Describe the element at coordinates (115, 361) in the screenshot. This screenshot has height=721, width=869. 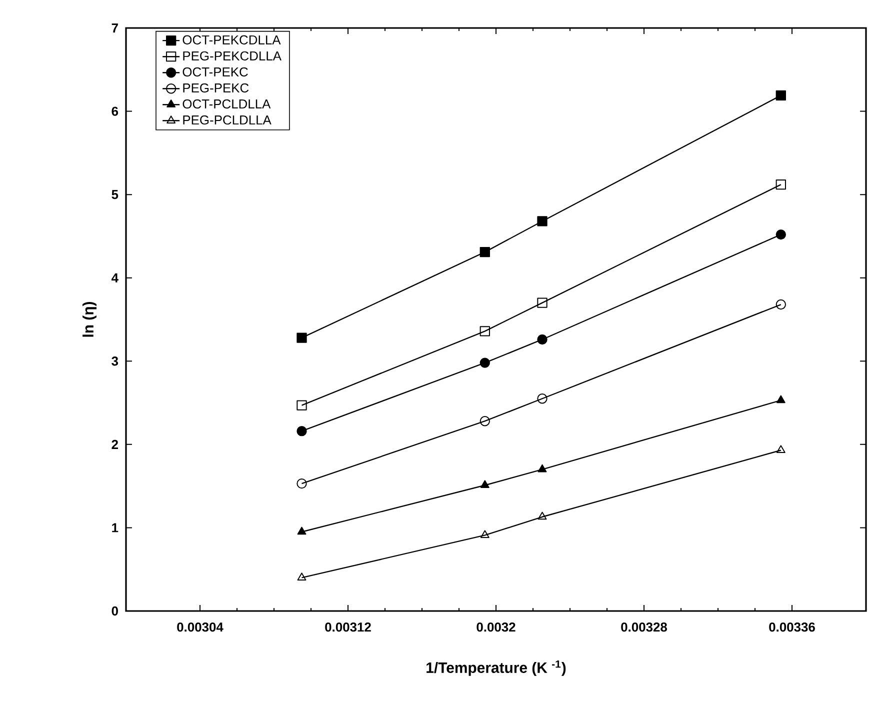
I see `y-tick-label: 3` at that location.